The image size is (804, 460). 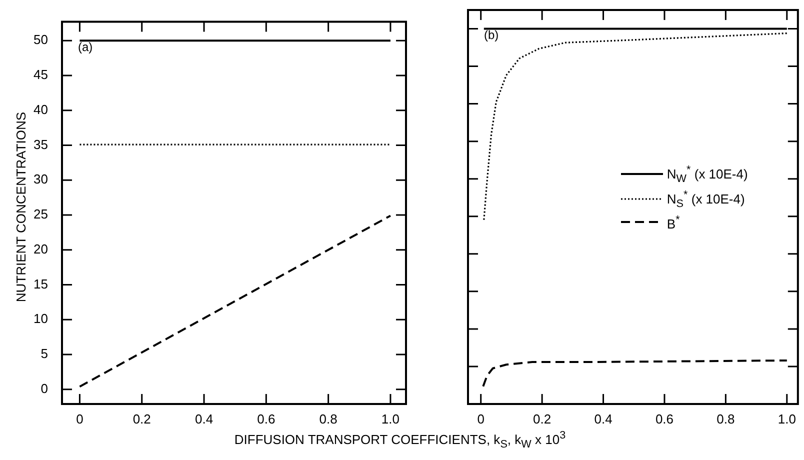 What do you see at coordinates (491, 35) in the screenshot?
I see `annotation: (b)` at bounding box center [491, 35].